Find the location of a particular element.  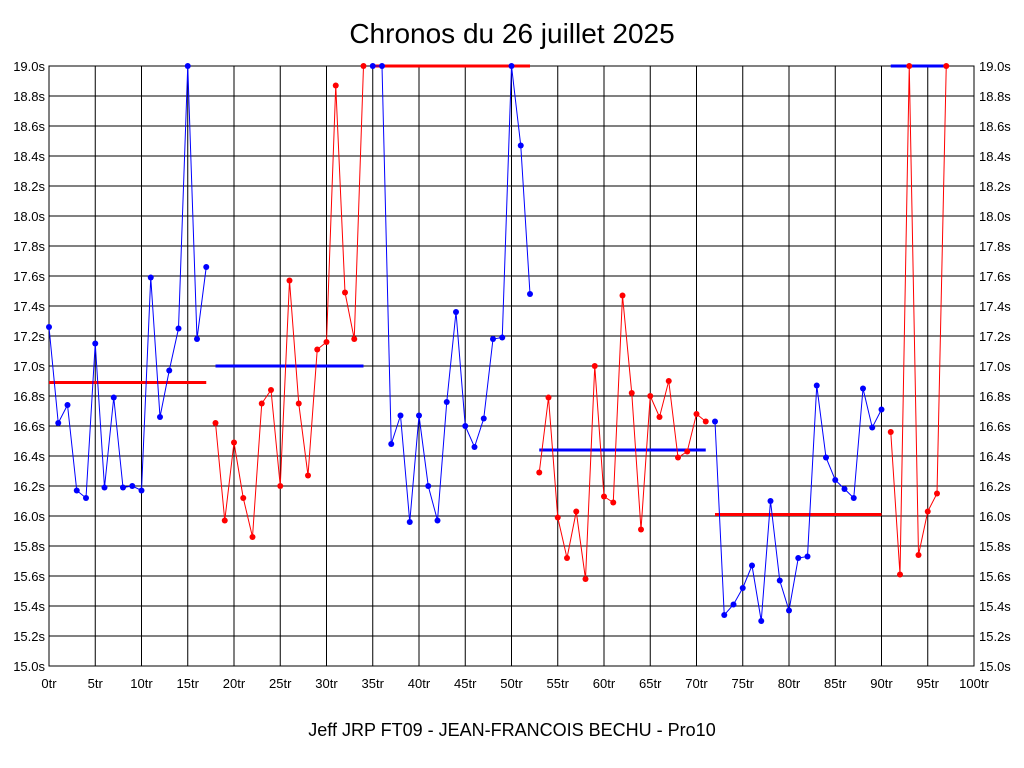

y-tick-label-right: 15.0s is located at coordinates (995, 666).